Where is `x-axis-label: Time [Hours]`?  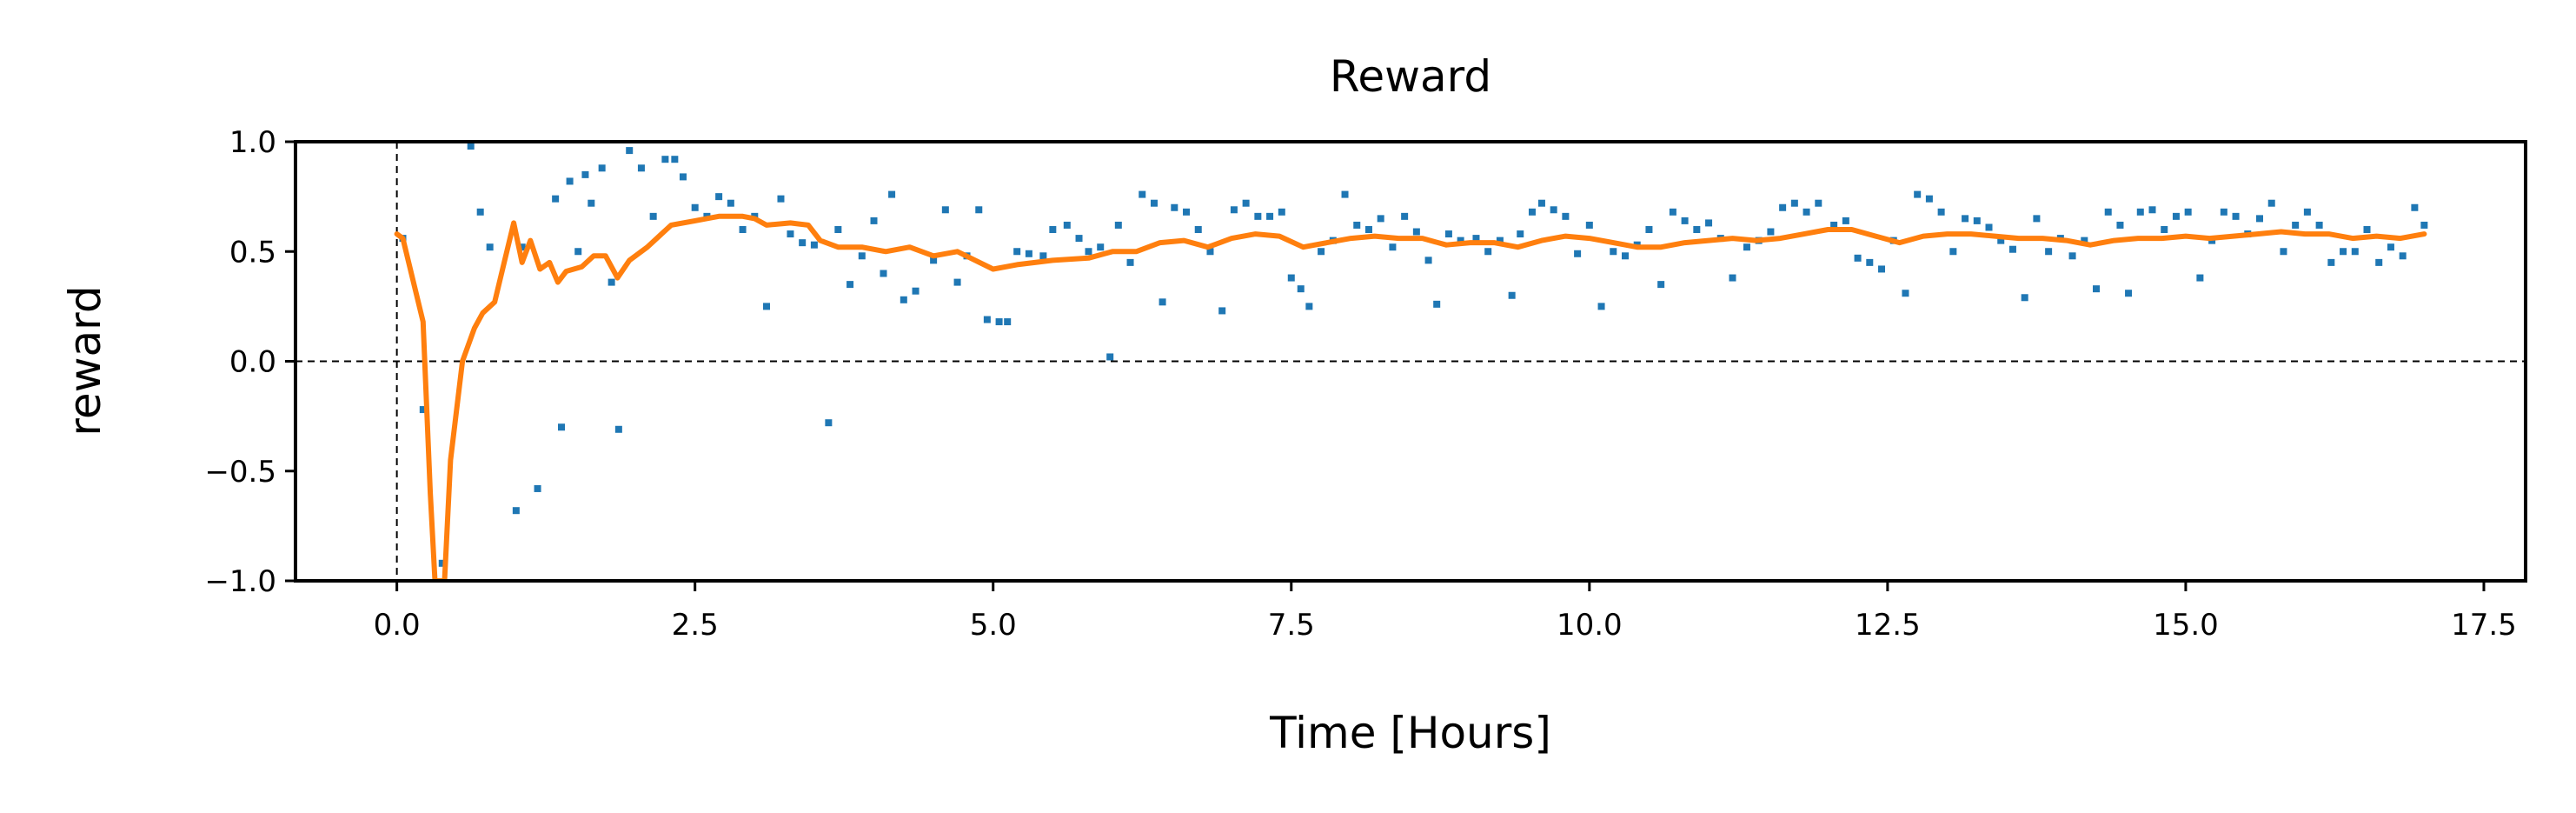
x-axis-label: Time [Hours] is located at coordinates (1410, 733).